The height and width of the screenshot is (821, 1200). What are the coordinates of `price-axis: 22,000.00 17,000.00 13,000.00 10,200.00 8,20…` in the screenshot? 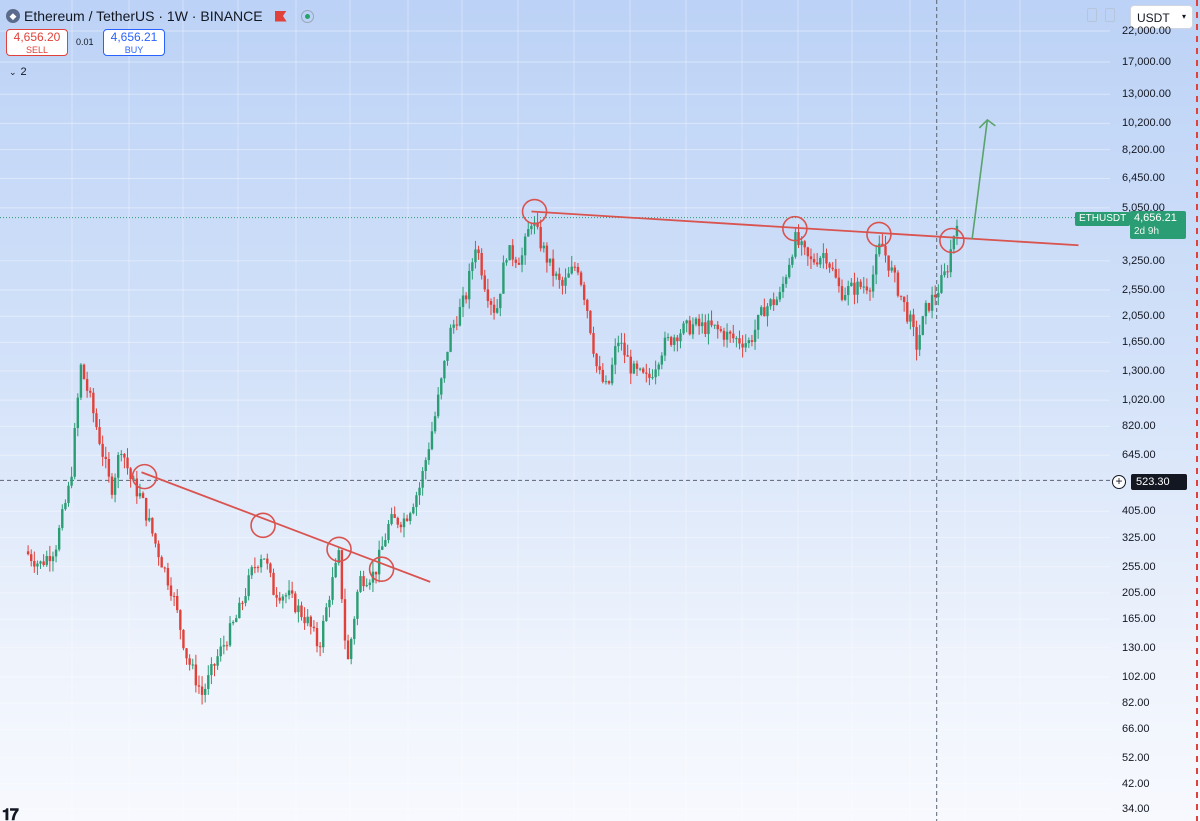 It's located at (1155, 410).